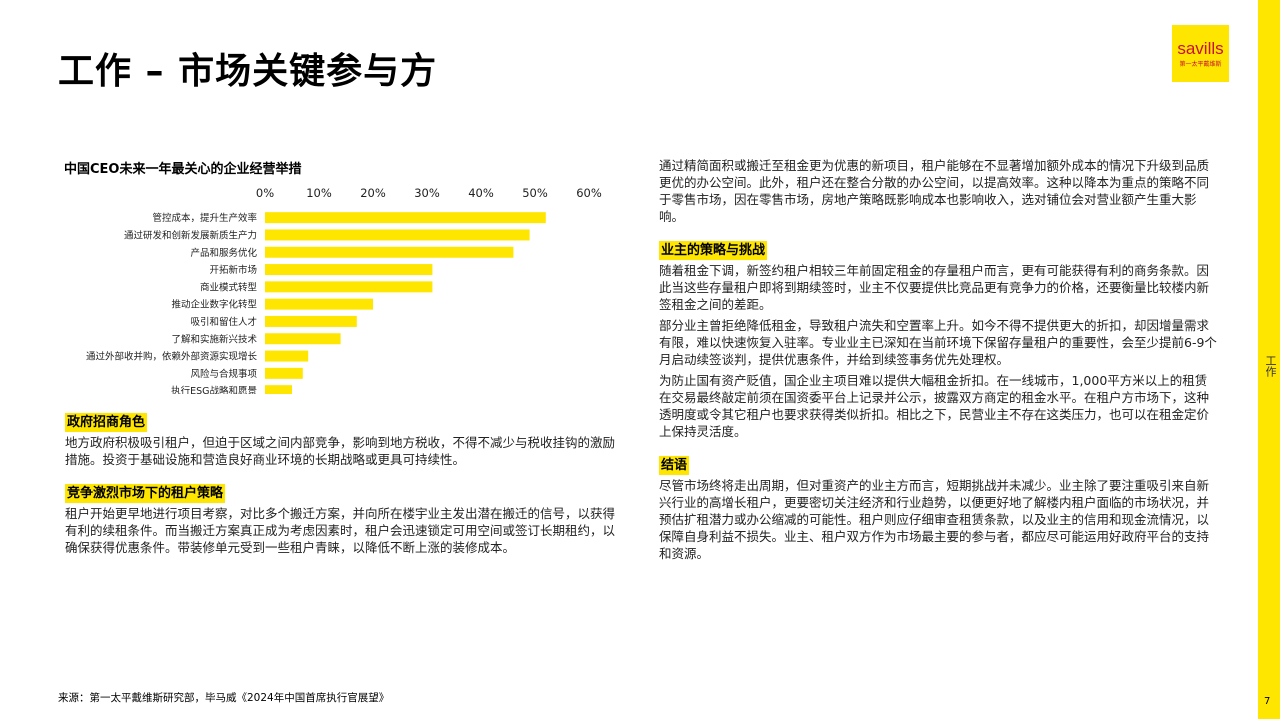 This screenshot has width=1280, height=719. Describe the element at coordinates (214, 389) in the screenshot. I see `category-label: 执行ESG战略和愿景` at that location.